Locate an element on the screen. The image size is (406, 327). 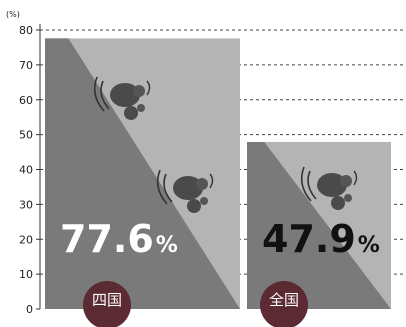
category-label-四国: 四国 is located at coordinates (107, 300).